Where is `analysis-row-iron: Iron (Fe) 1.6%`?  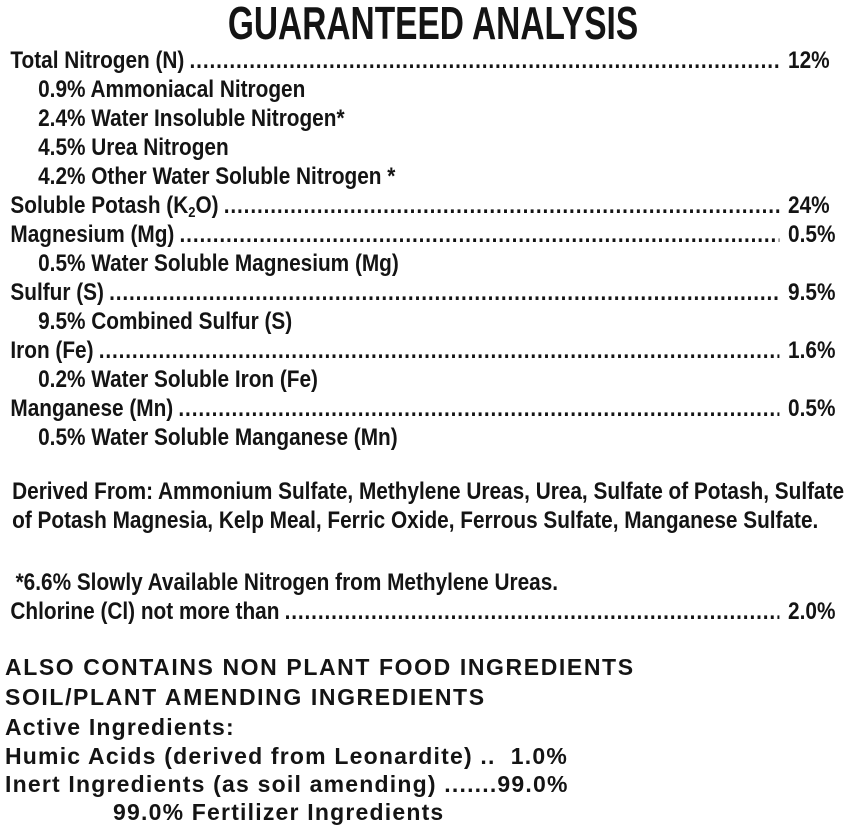 analysis-row-iron: Iron (Fe) 1.6% is located at coordinates (433, 350).